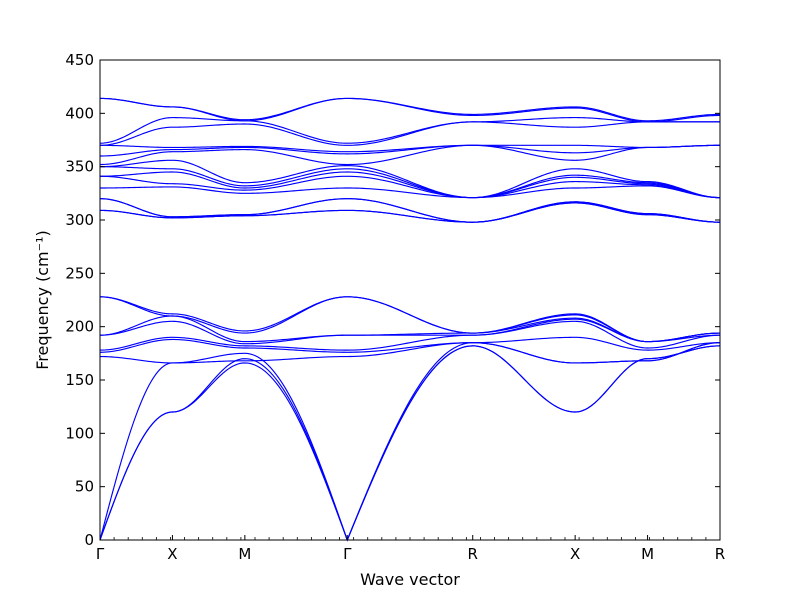  I want to click on y-tick-label: 100, so click(79, 433).